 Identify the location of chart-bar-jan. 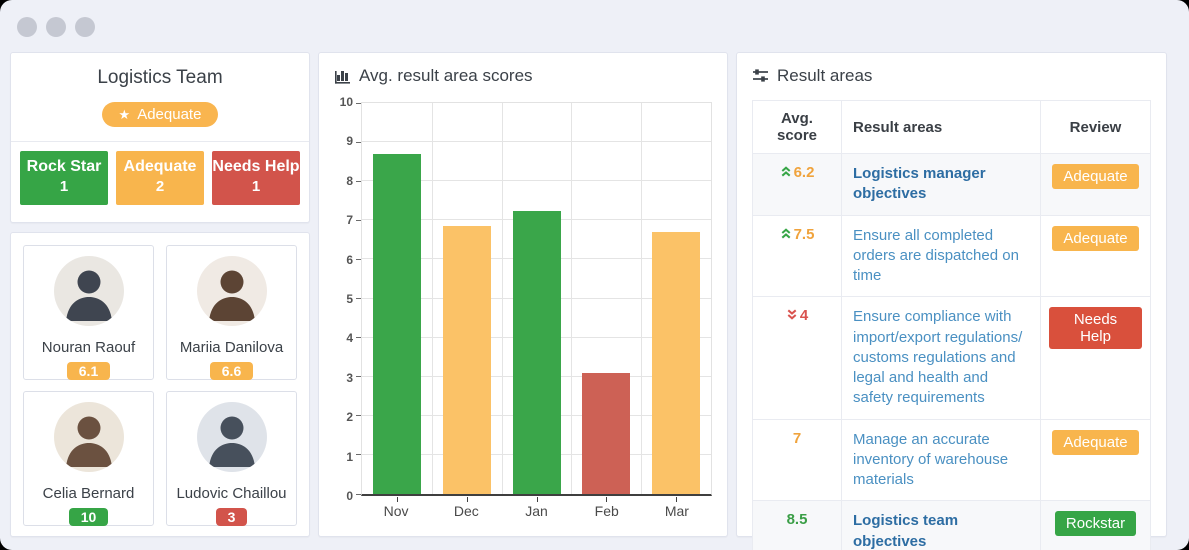
(536, 352).